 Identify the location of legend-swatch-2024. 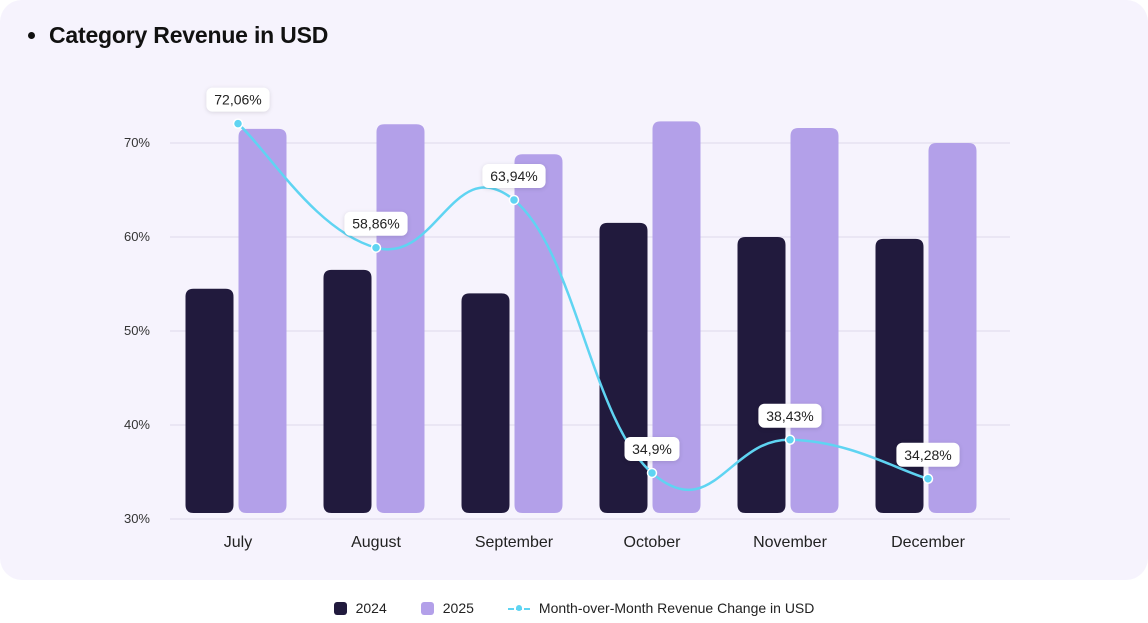
(340, 608).